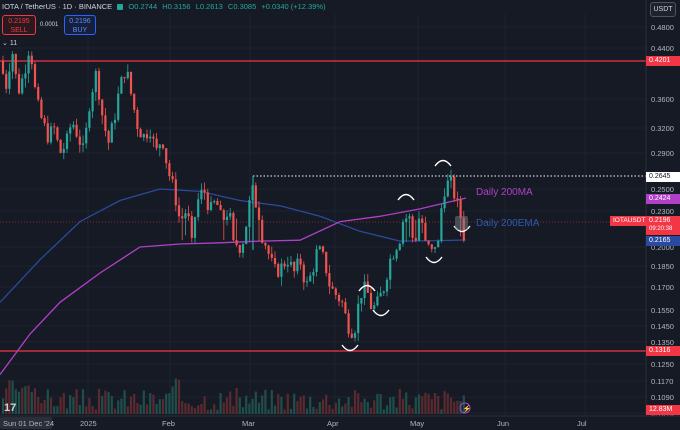  I want to click on price-tick-label: 0.2300, so click(662, 211).